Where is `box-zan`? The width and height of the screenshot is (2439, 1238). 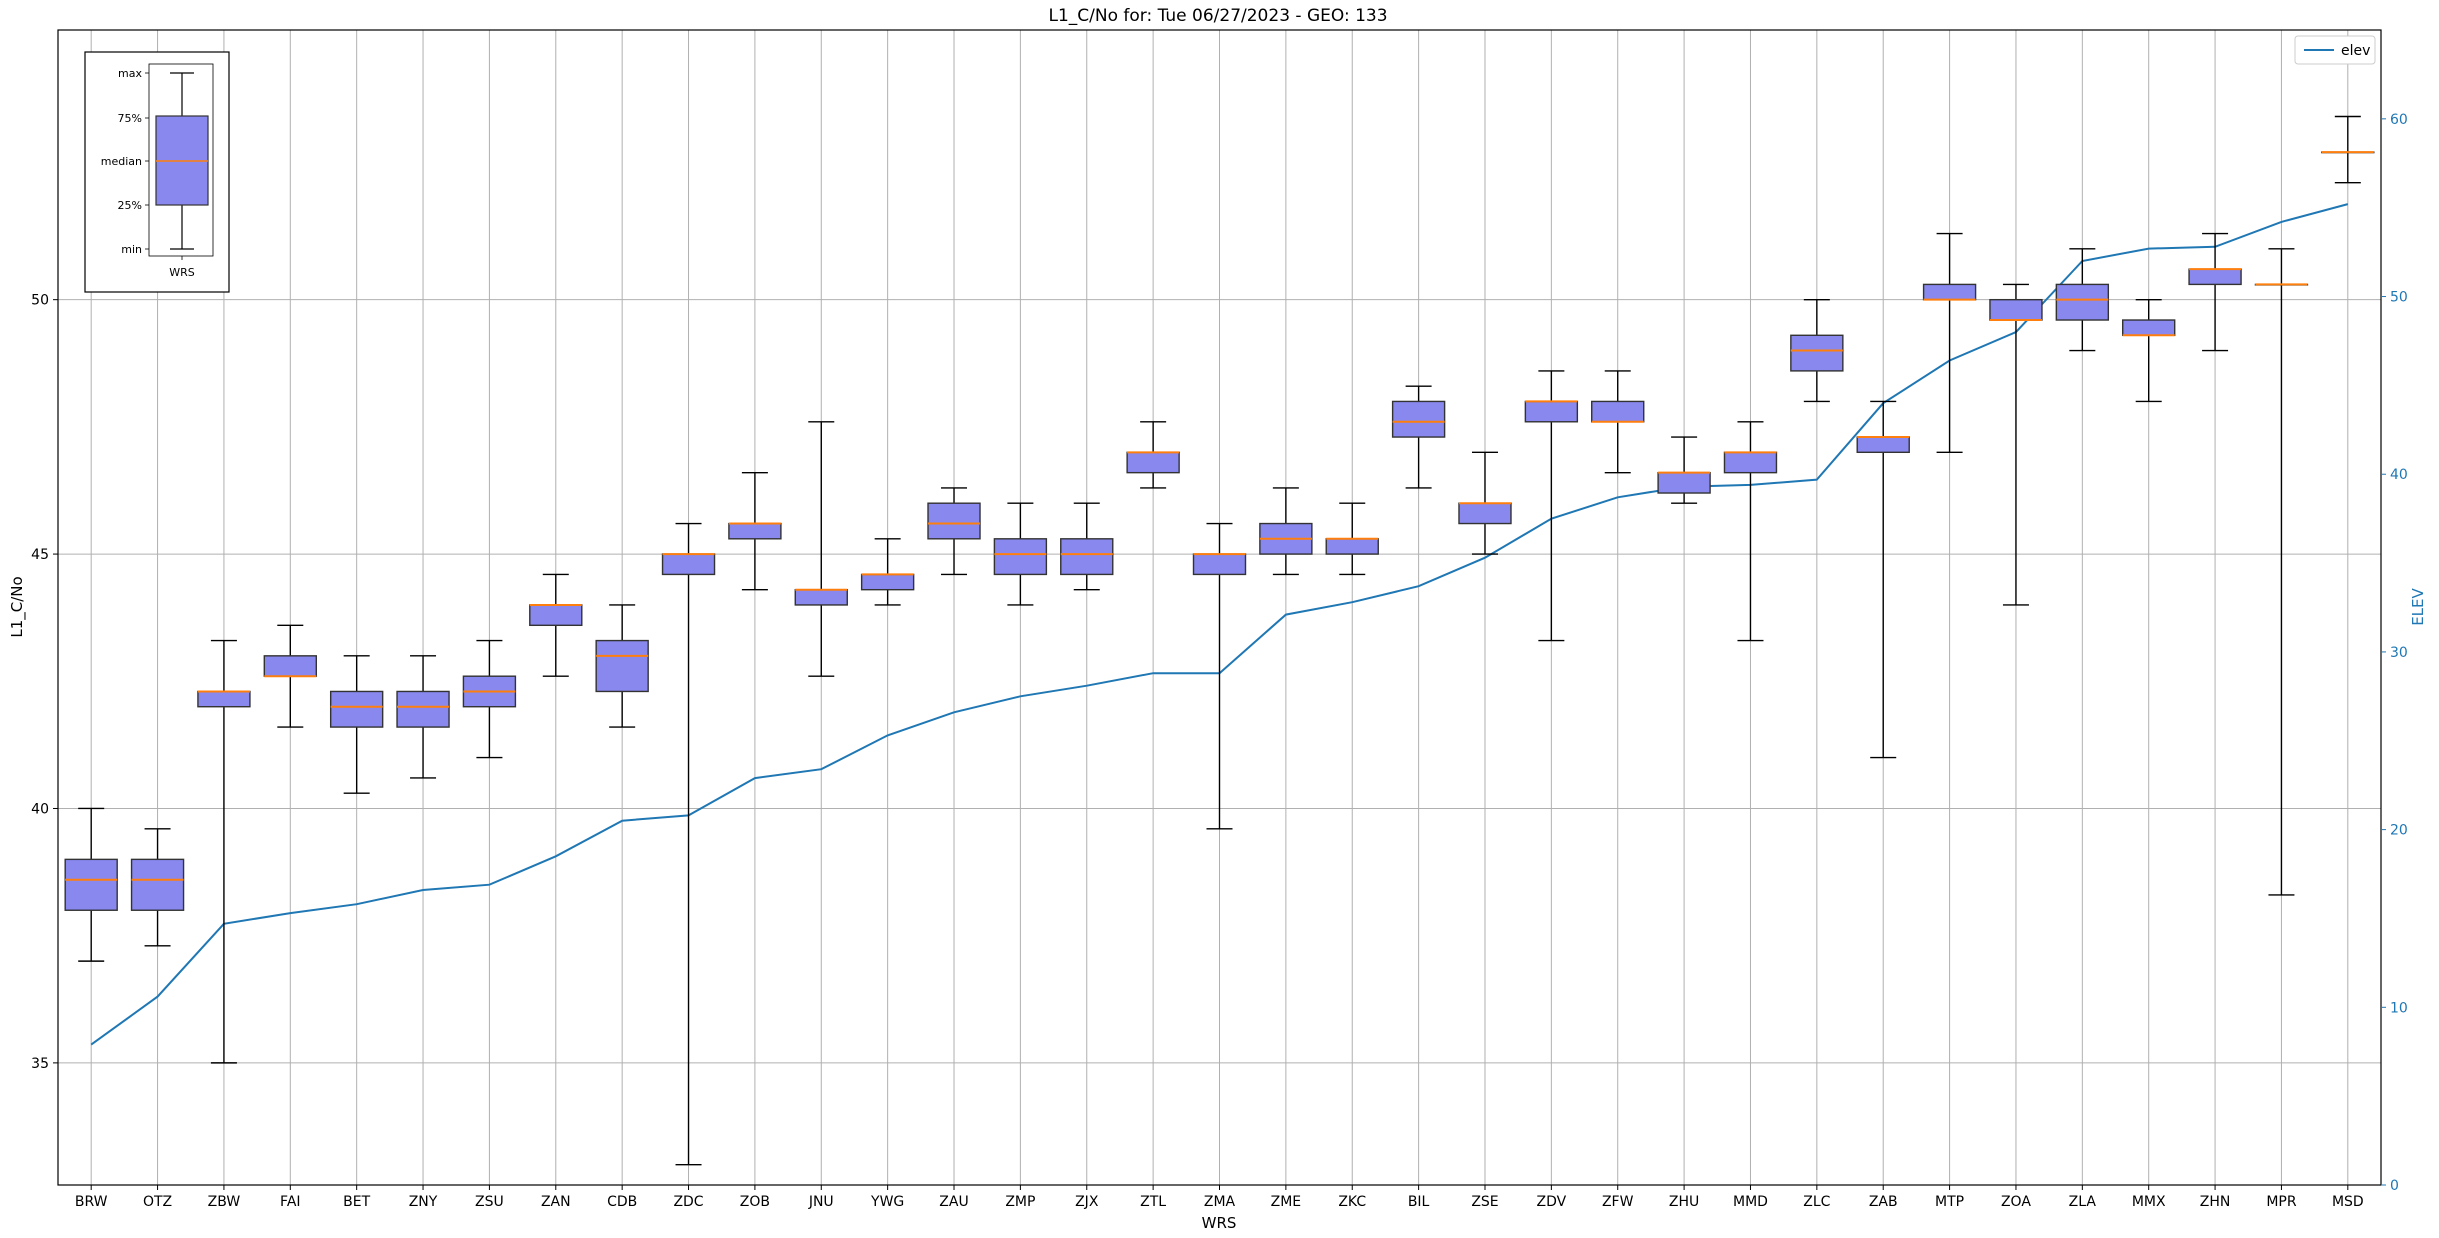
box-zan is located at coordinates (556, 625).